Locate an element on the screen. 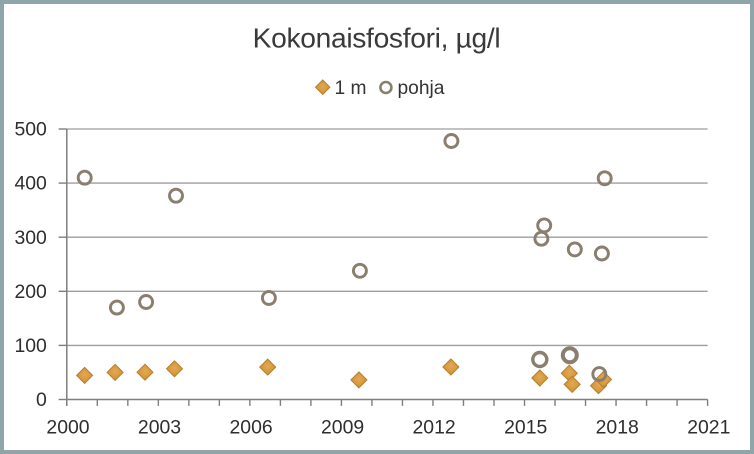 The height and width of the screenshot is (454, 754). svg-text: 300 is located at coordinates (30, 238).